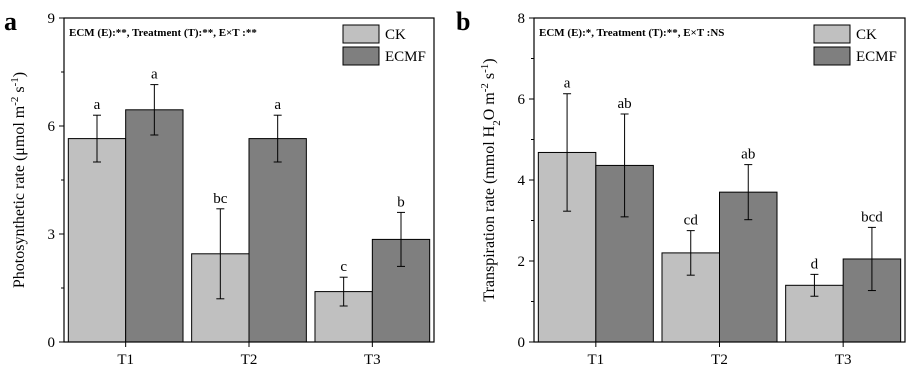  I want to click on significance-label: cd, so click(691, 221).